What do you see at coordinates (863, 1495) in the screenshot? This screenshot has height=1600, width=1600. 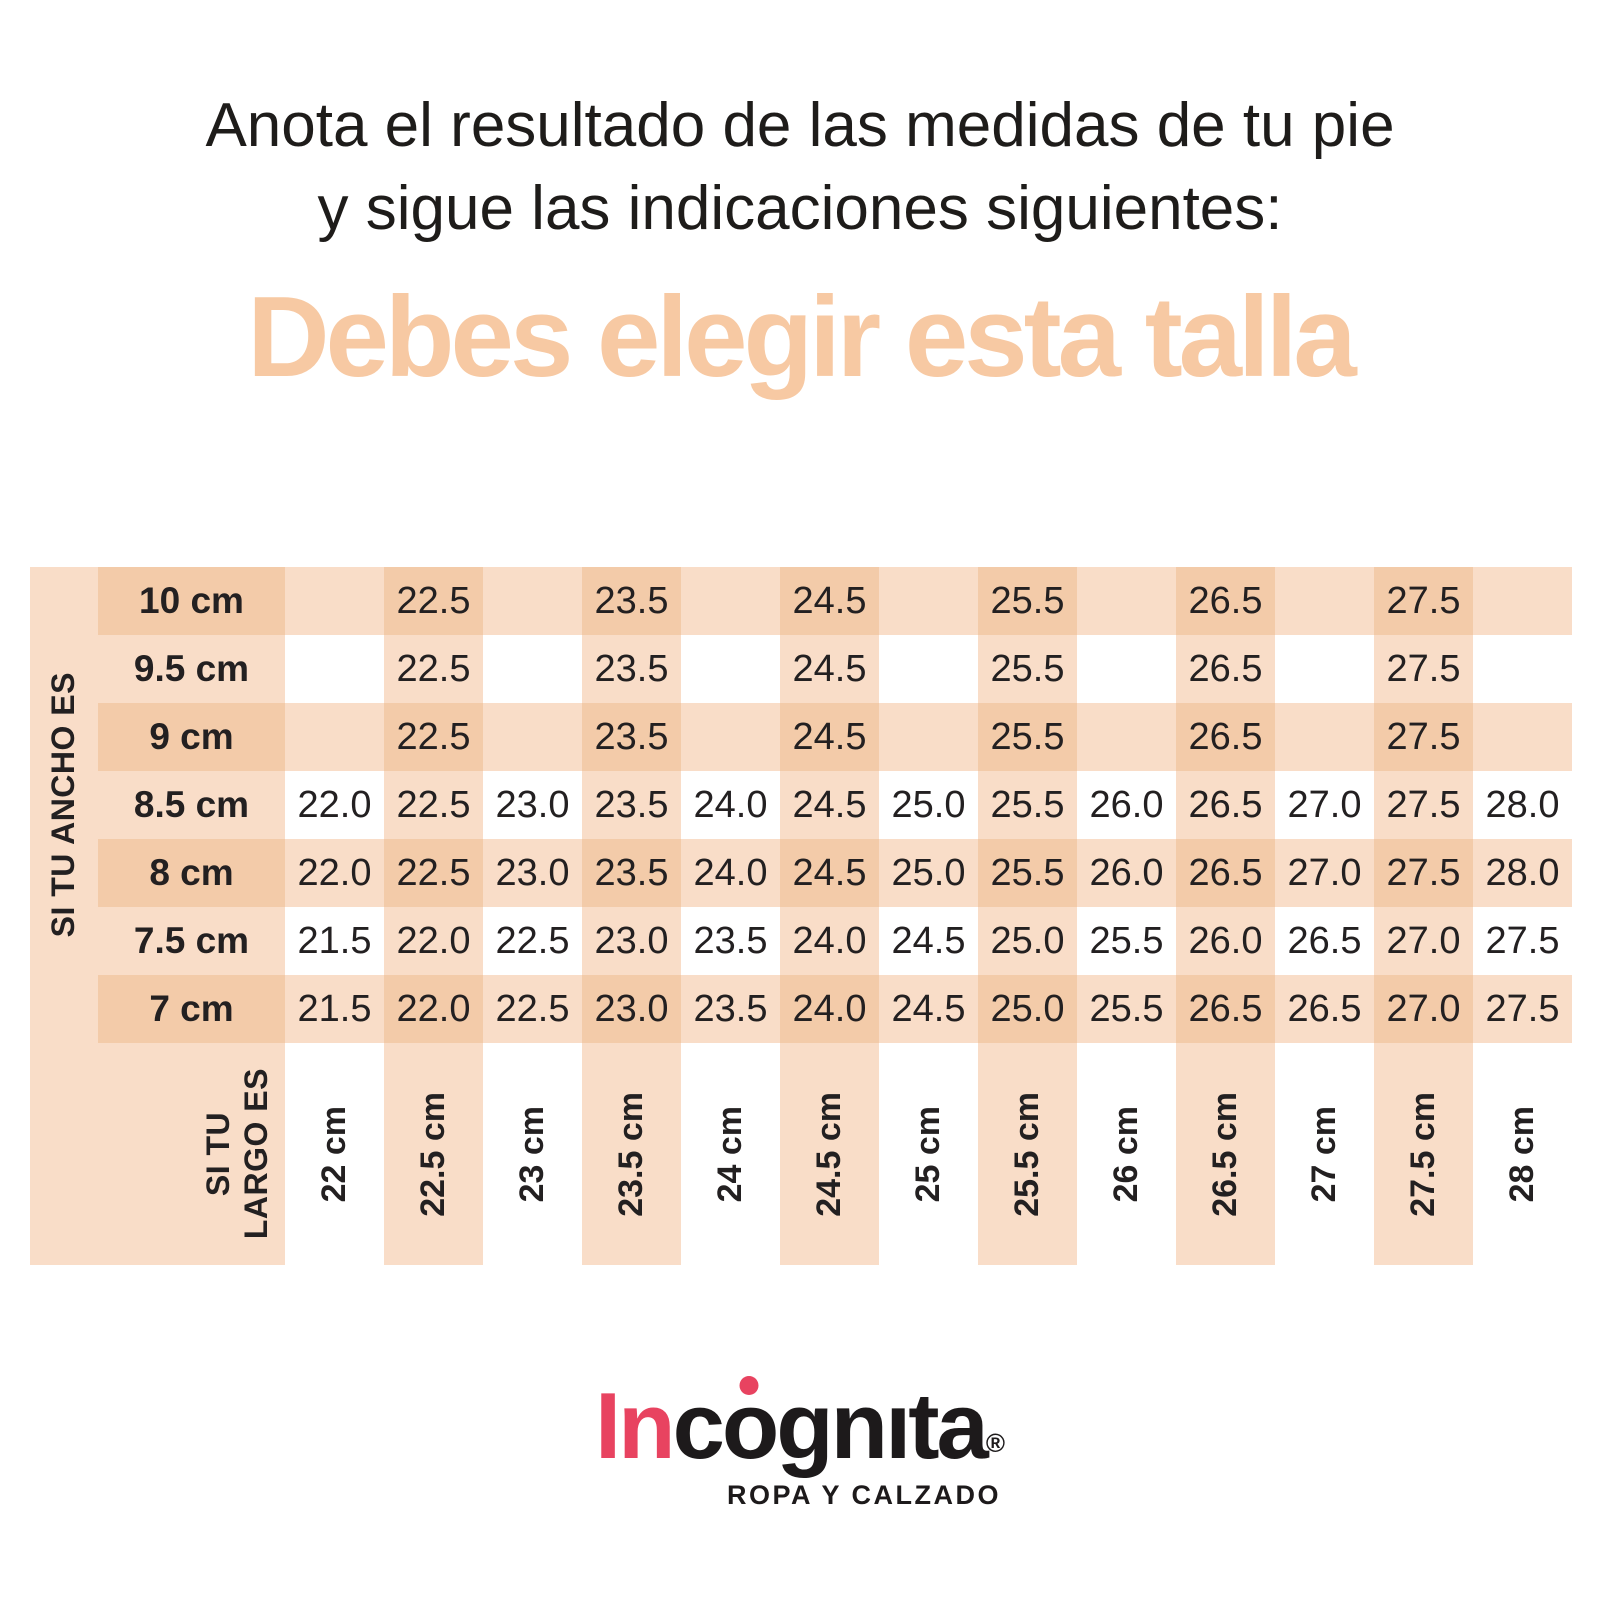 I see `logo-tagline: ROPA Y CALZADO` at bounding box center [863, 1495].